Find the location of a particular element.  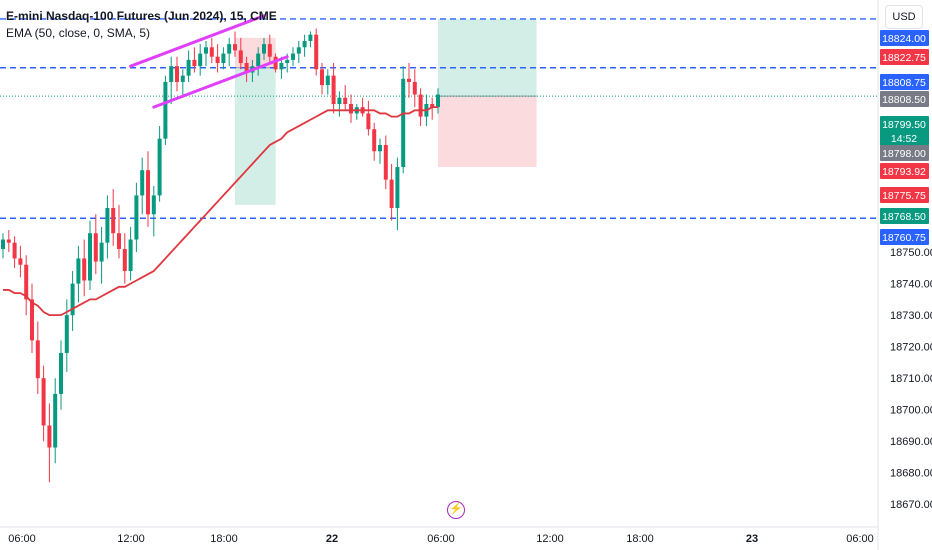

position-tools is located at coordinates (386, 111).